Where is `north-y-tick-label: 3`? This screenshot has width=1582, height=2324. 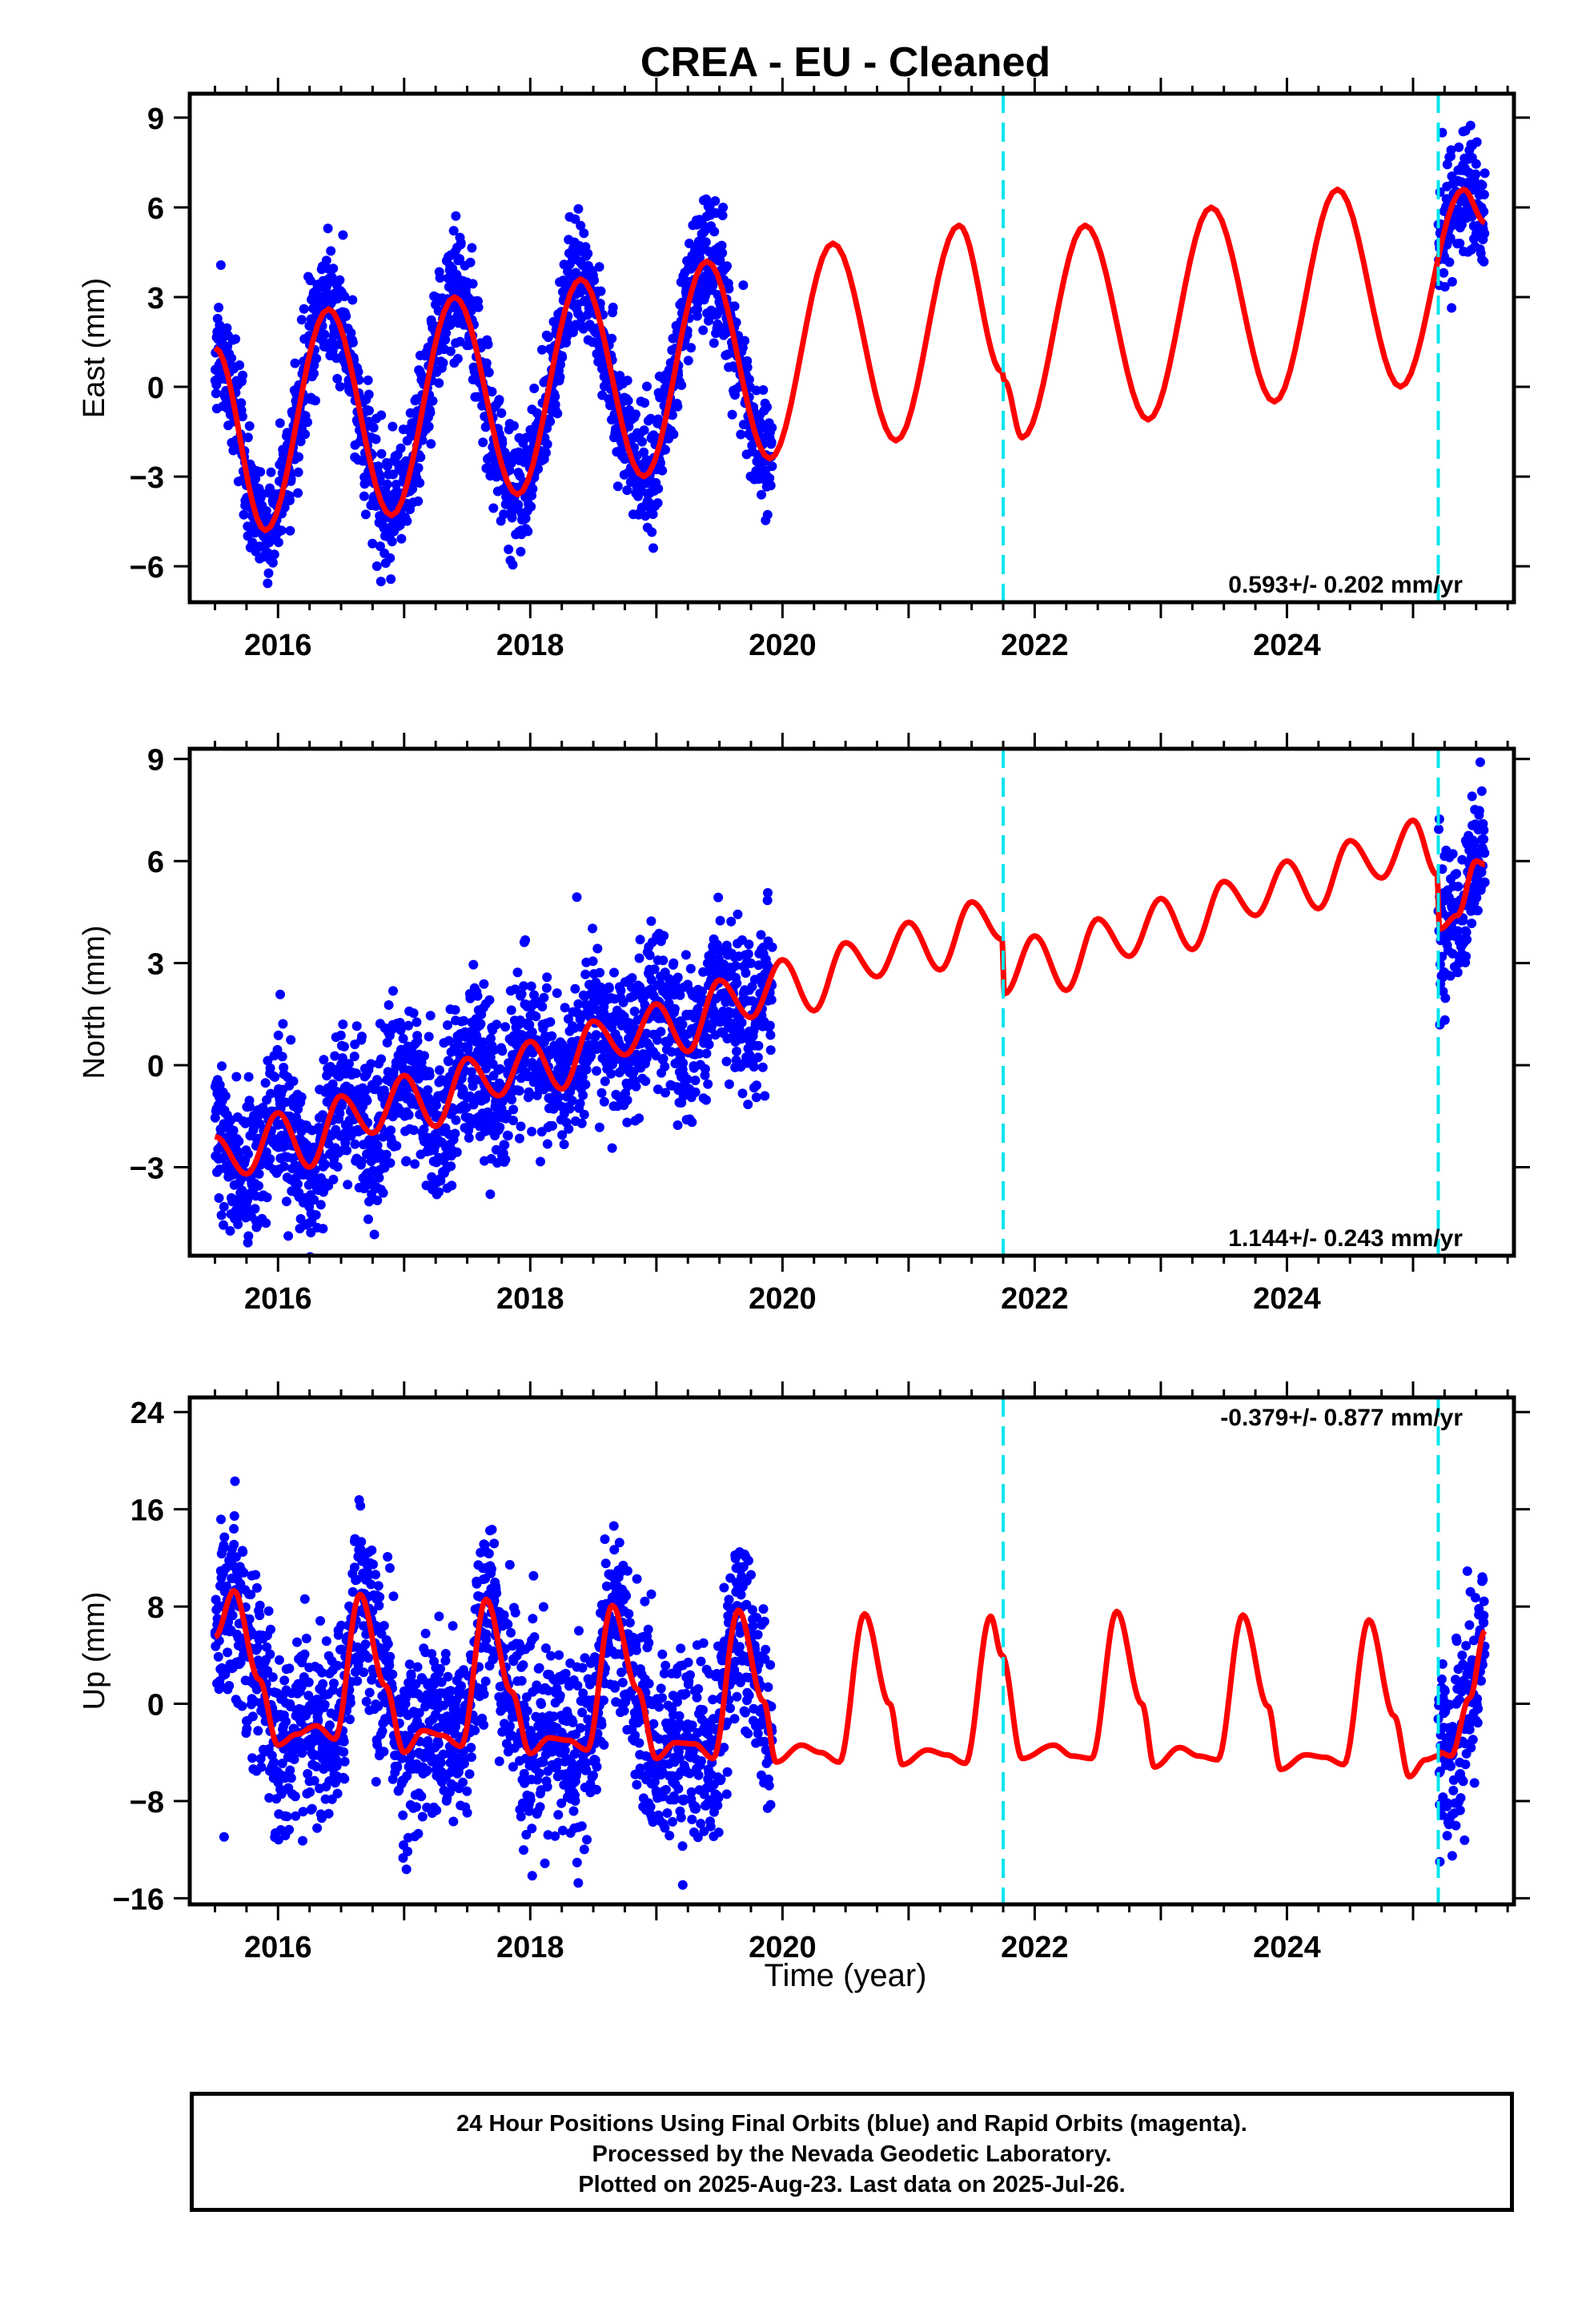
north-y-tick-label: 3 is located at coordinates (155, 965).